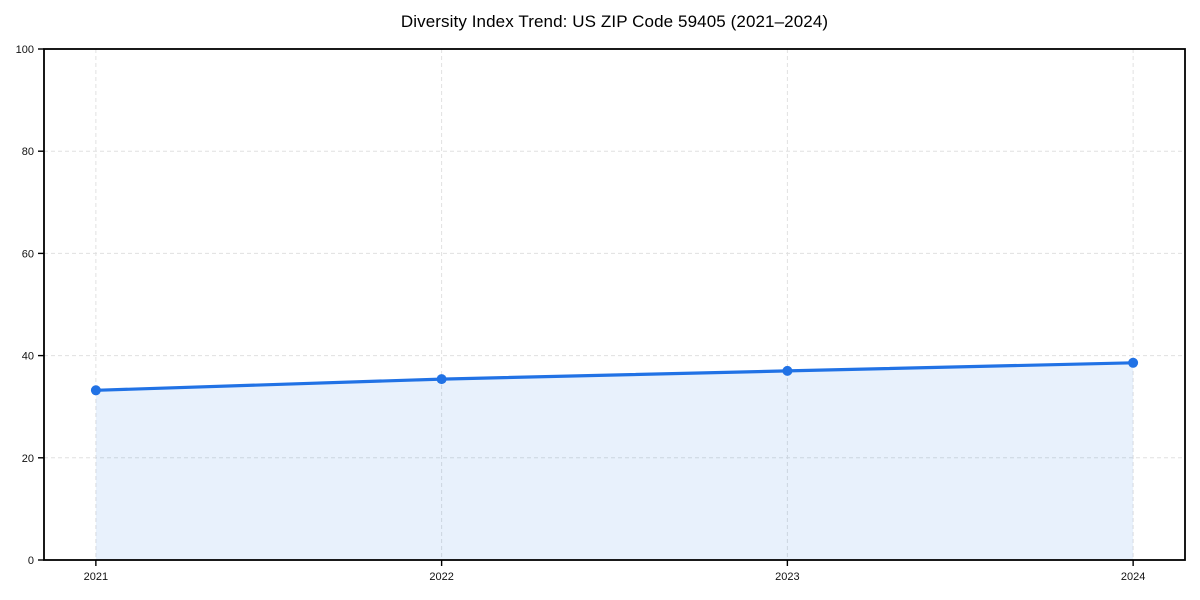 The height and width of the screenshot is (600, 1200). What do you see at coordinates (96, 577) in the screenshot?
I see `x-tick-label: 2021` at bounding box center [96, 577].